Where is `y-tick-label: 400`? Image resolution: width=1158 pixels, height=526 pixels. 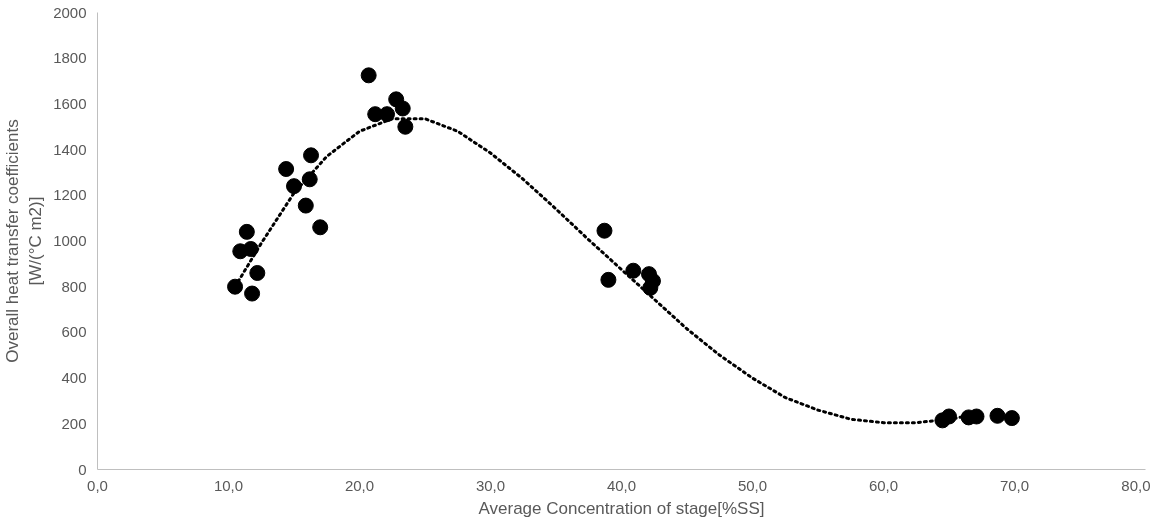
y-tick-label: 400 is located at coordinates (74, 378).